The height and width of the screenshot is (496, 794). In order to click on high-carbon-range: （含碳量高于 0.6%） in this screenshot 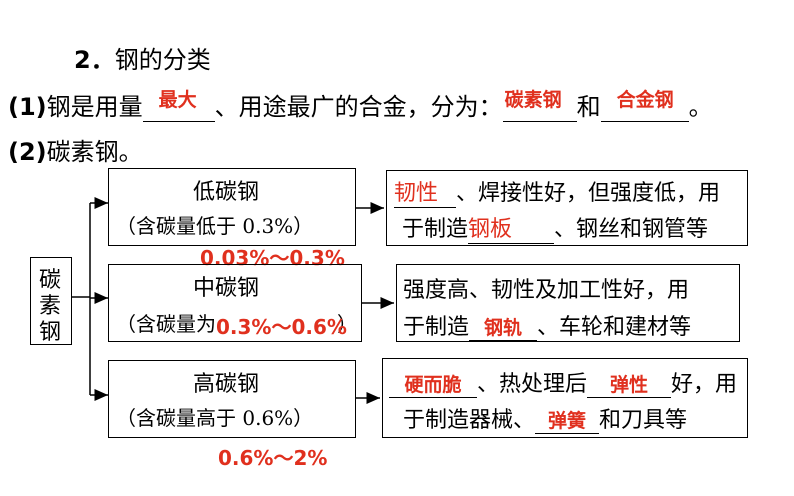, I will do `click(215, 418)`.